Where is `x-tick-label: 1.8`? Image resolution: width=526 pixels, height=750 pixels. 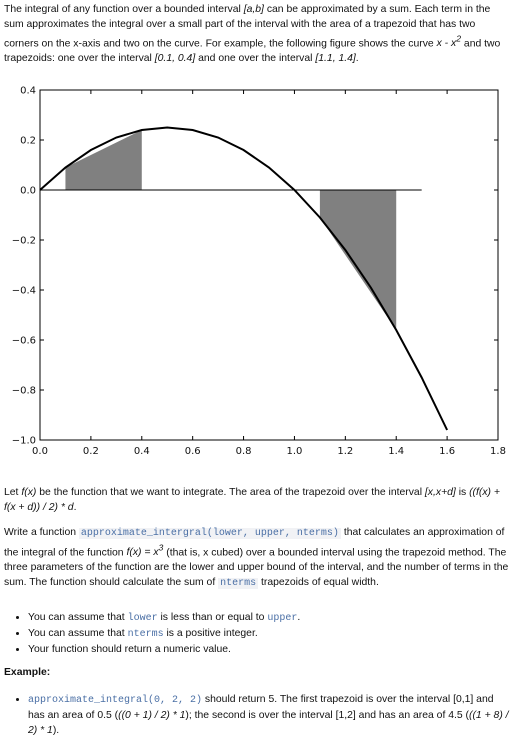
x-tick-label: 1.8 is located at coordinates (498, 451).